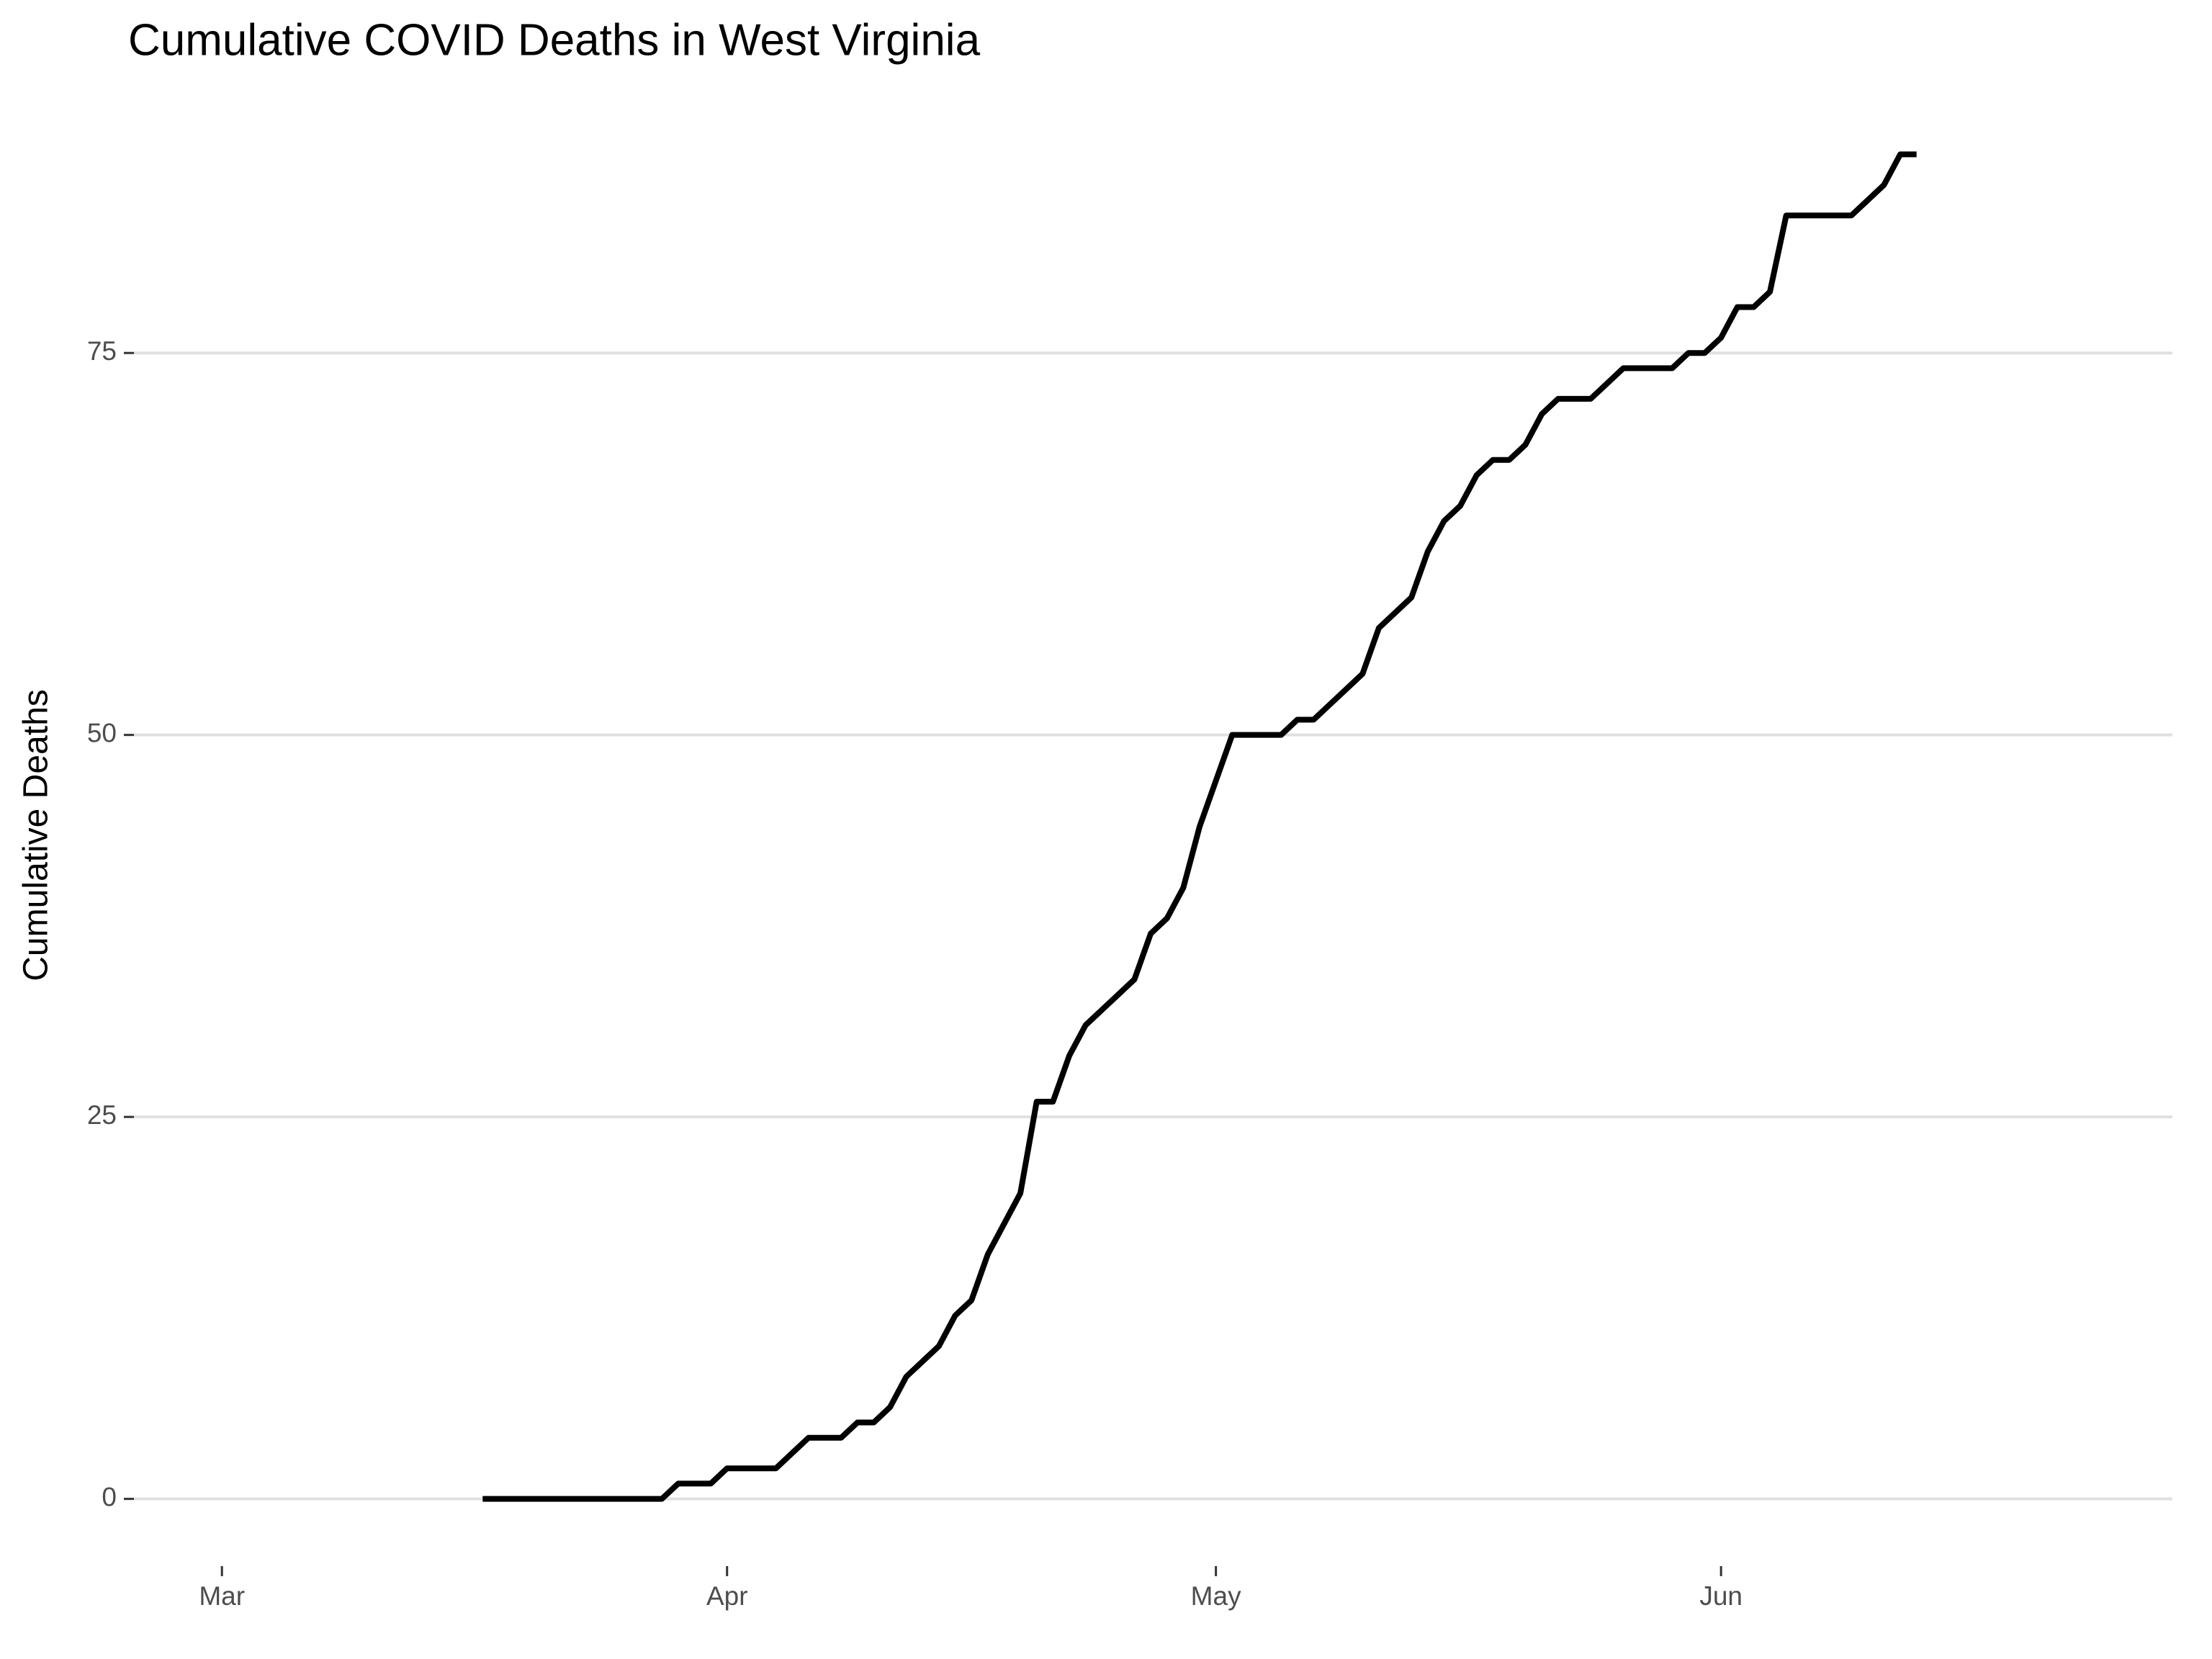  Describe the element at coordinates (110, 1496) in the screenshot. I see `y-tick-label: 0` at that location.